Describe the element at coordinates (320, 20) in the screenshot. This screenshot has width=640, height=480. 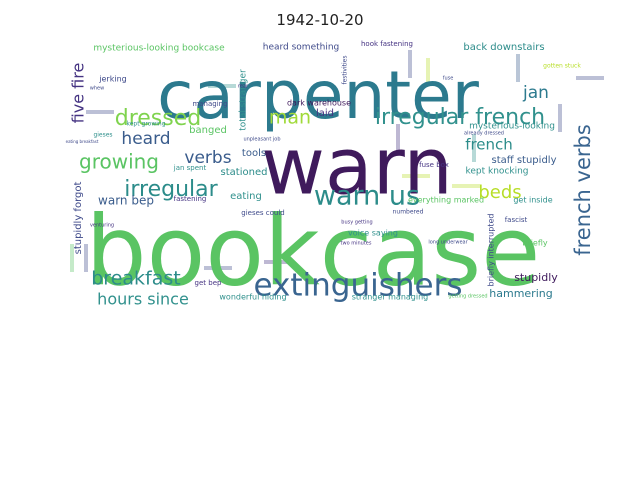
I see `chart-title: 1942-10-20` at that location.